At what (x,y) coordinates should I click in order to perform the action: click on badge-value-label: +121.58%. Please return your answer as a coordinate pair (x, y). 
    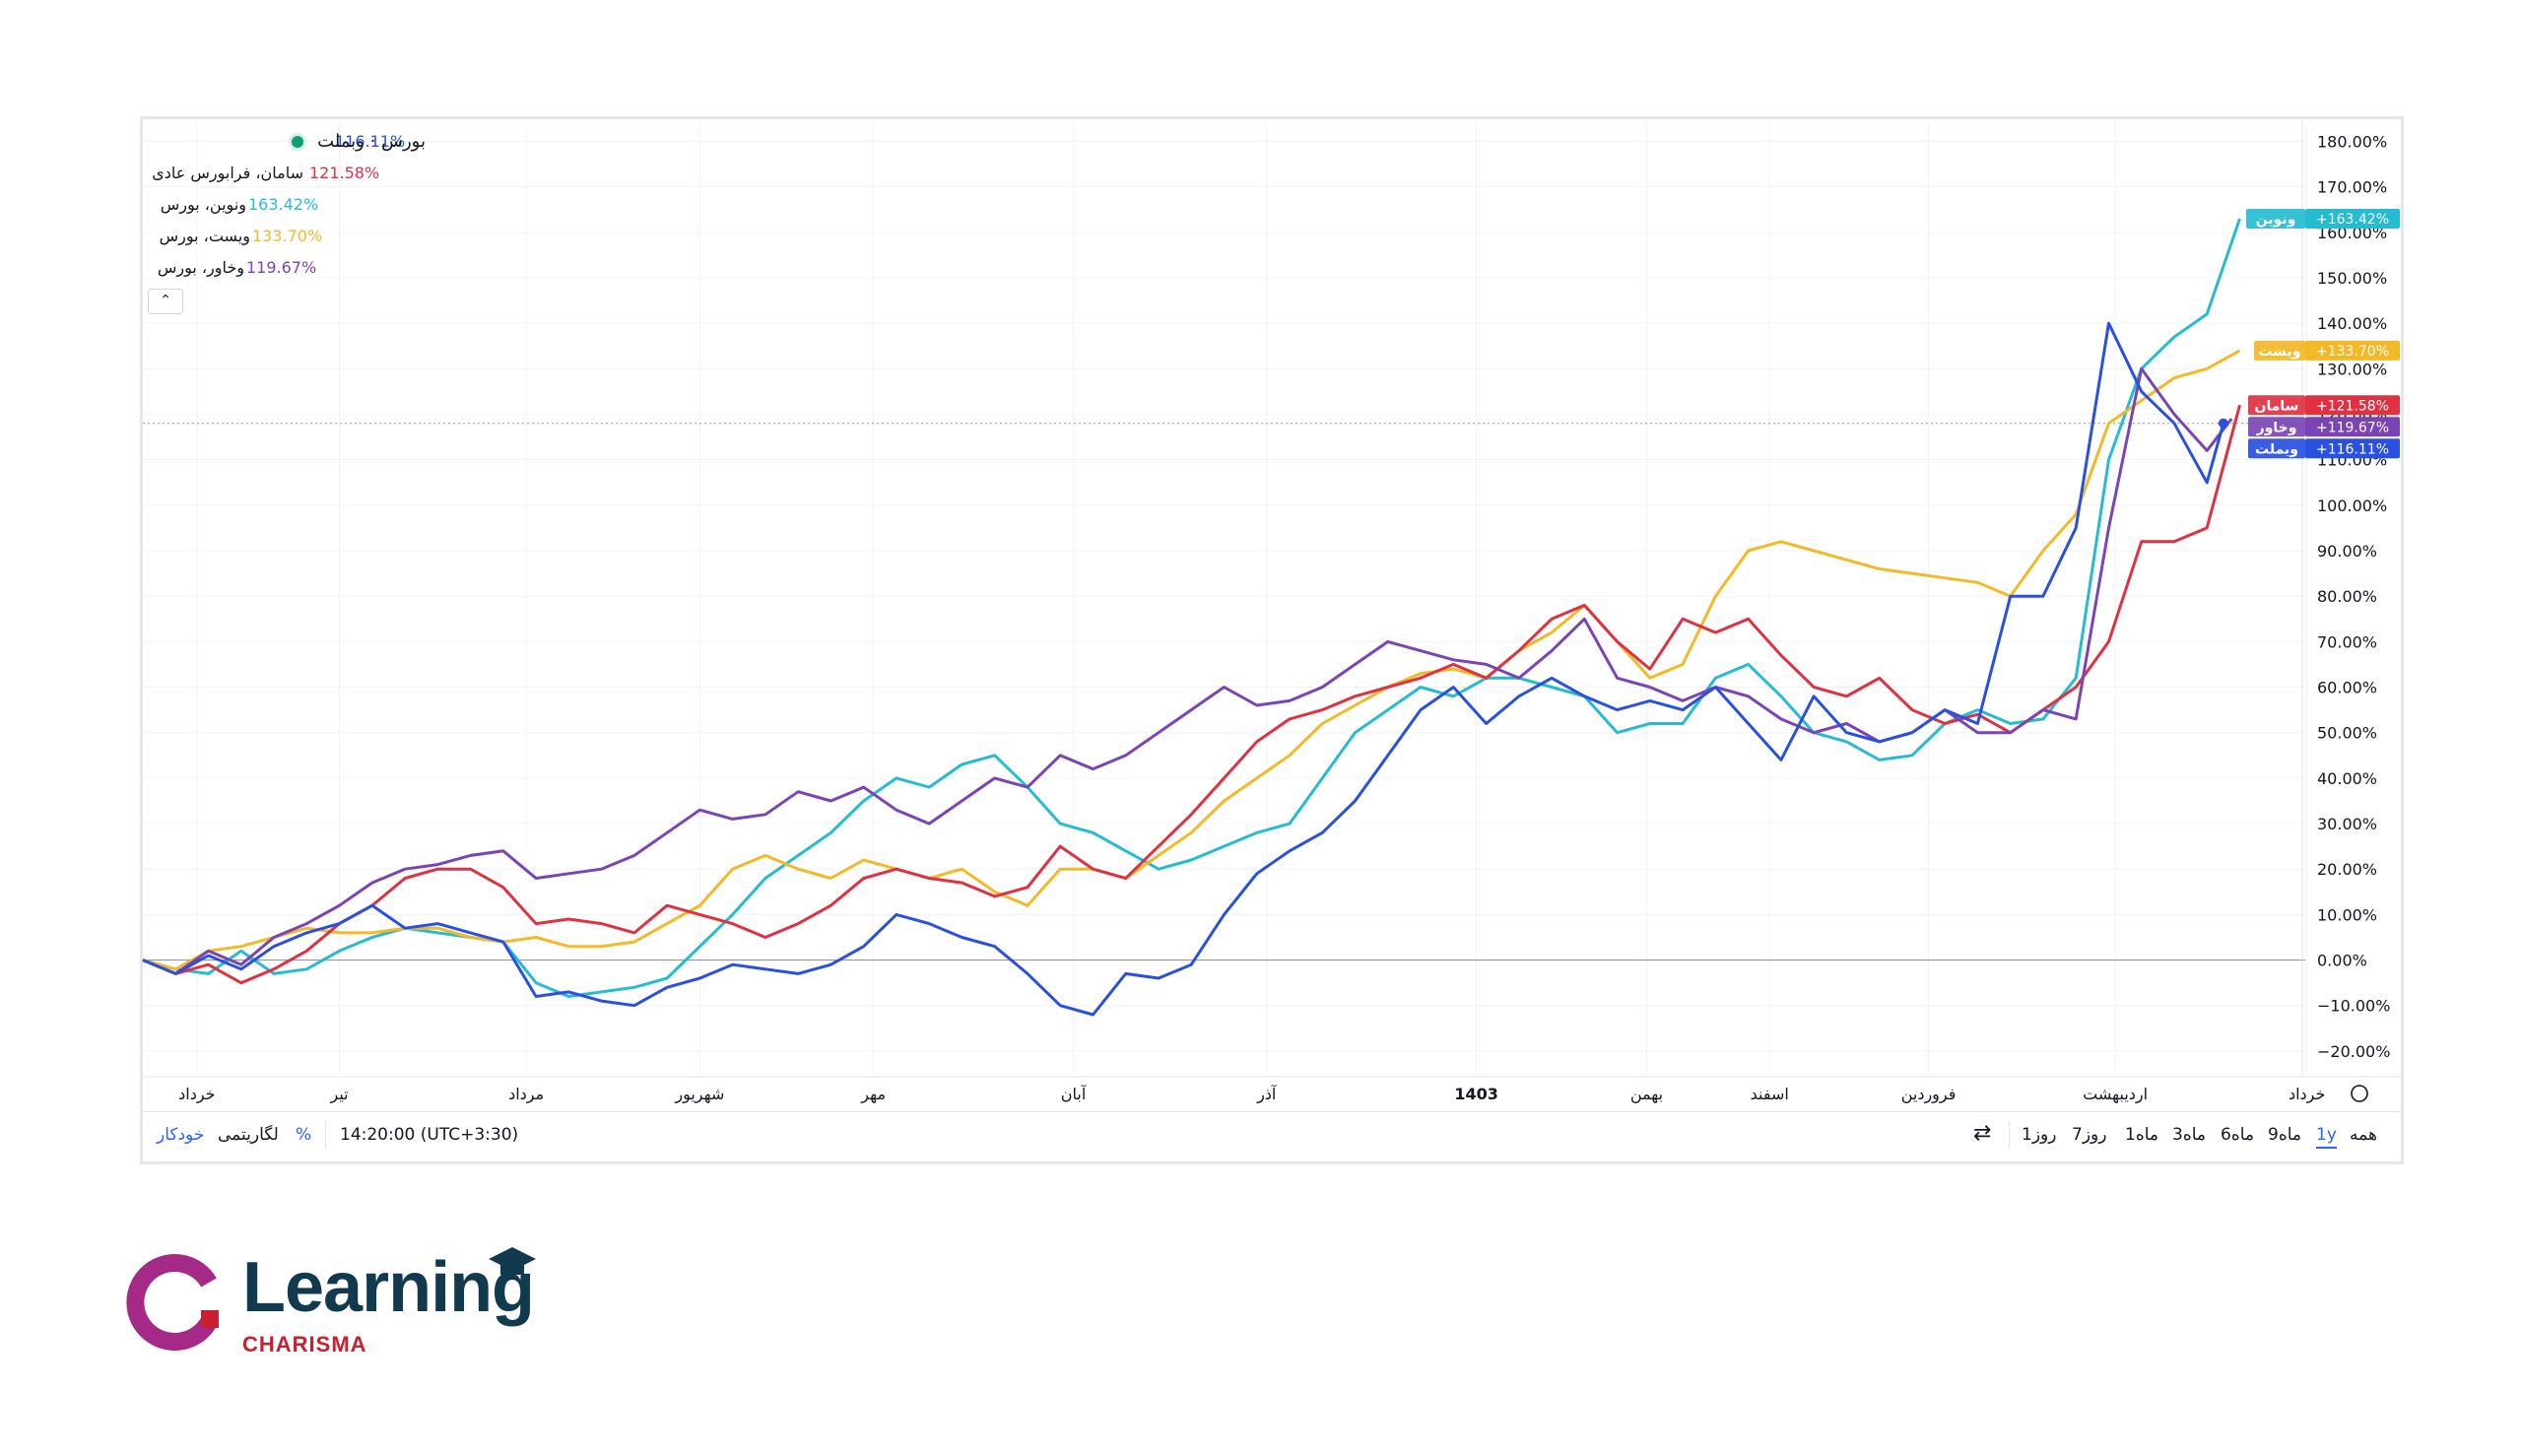
    Looking at the image, I should click on (2352, 406).